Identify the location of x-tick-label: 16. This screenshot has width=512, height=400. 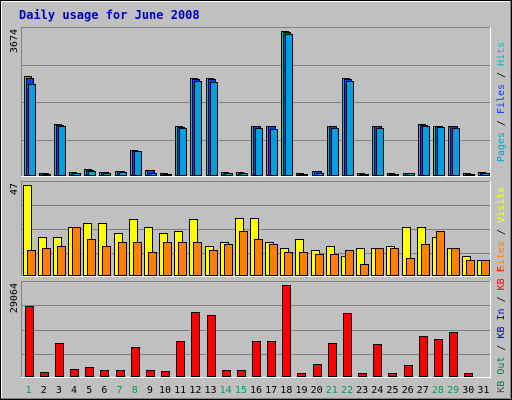
(256, 390).